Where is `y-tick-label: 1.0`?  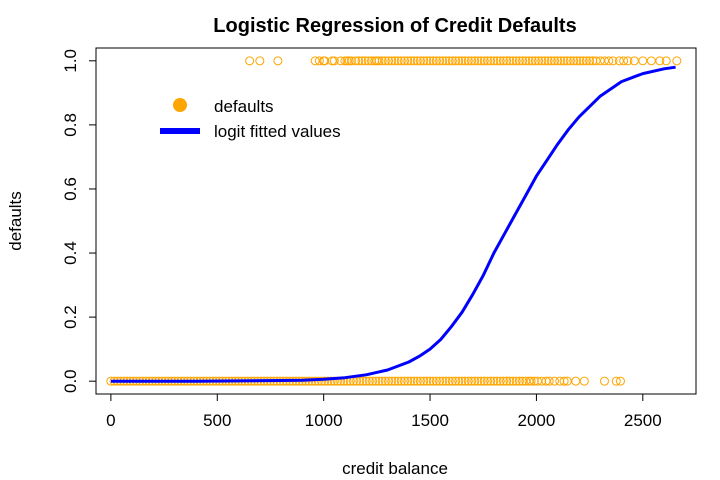 y-tick-label: 1.0 is located at coordinates (70, 61).